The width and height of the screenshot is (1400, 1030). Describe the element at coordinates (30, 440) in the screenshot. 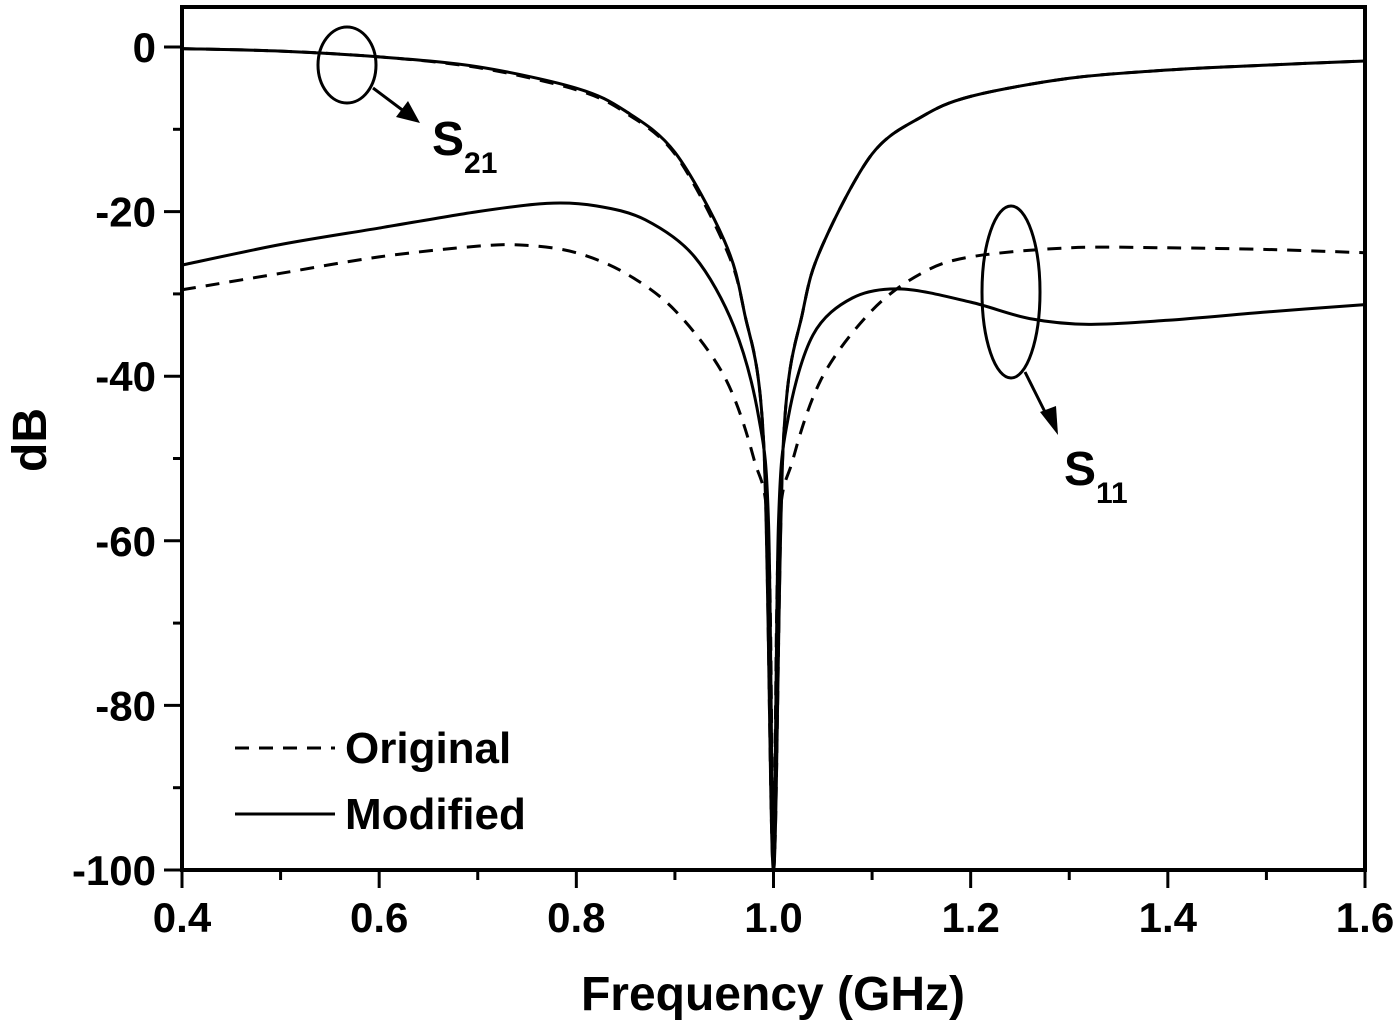

I see `y-axis-label: dB` at that location.